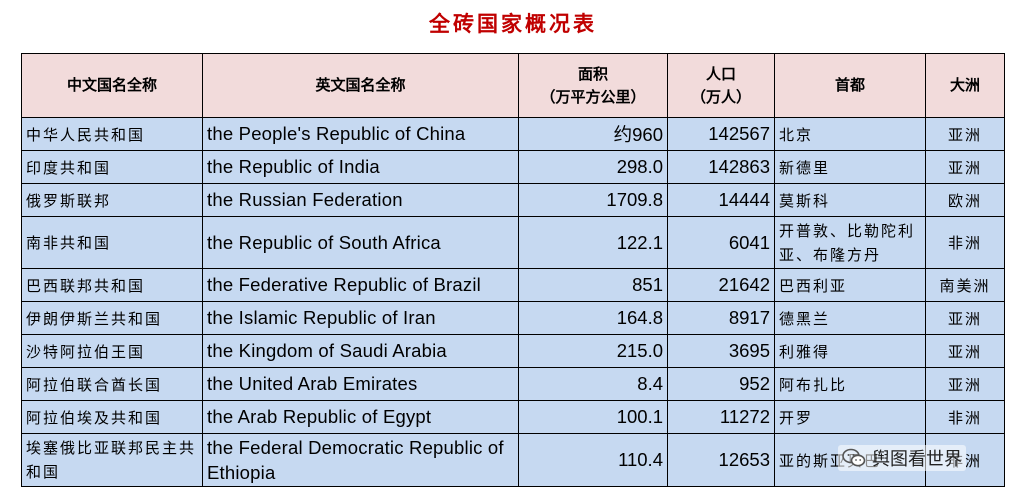  Describe the element at coordinates (360, 384) in the screenshot. I see `cell-en-name: the United Arab Emirates` at that location.